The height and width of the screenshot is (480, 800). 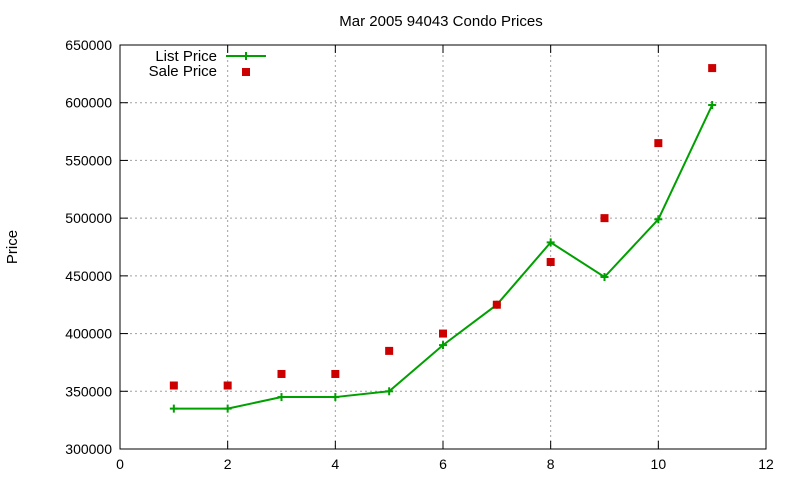 What do you see at coordinates (88, 160) in the screenshot?
I see `y-tick-label: 550000` at bounding box center [88, 160].